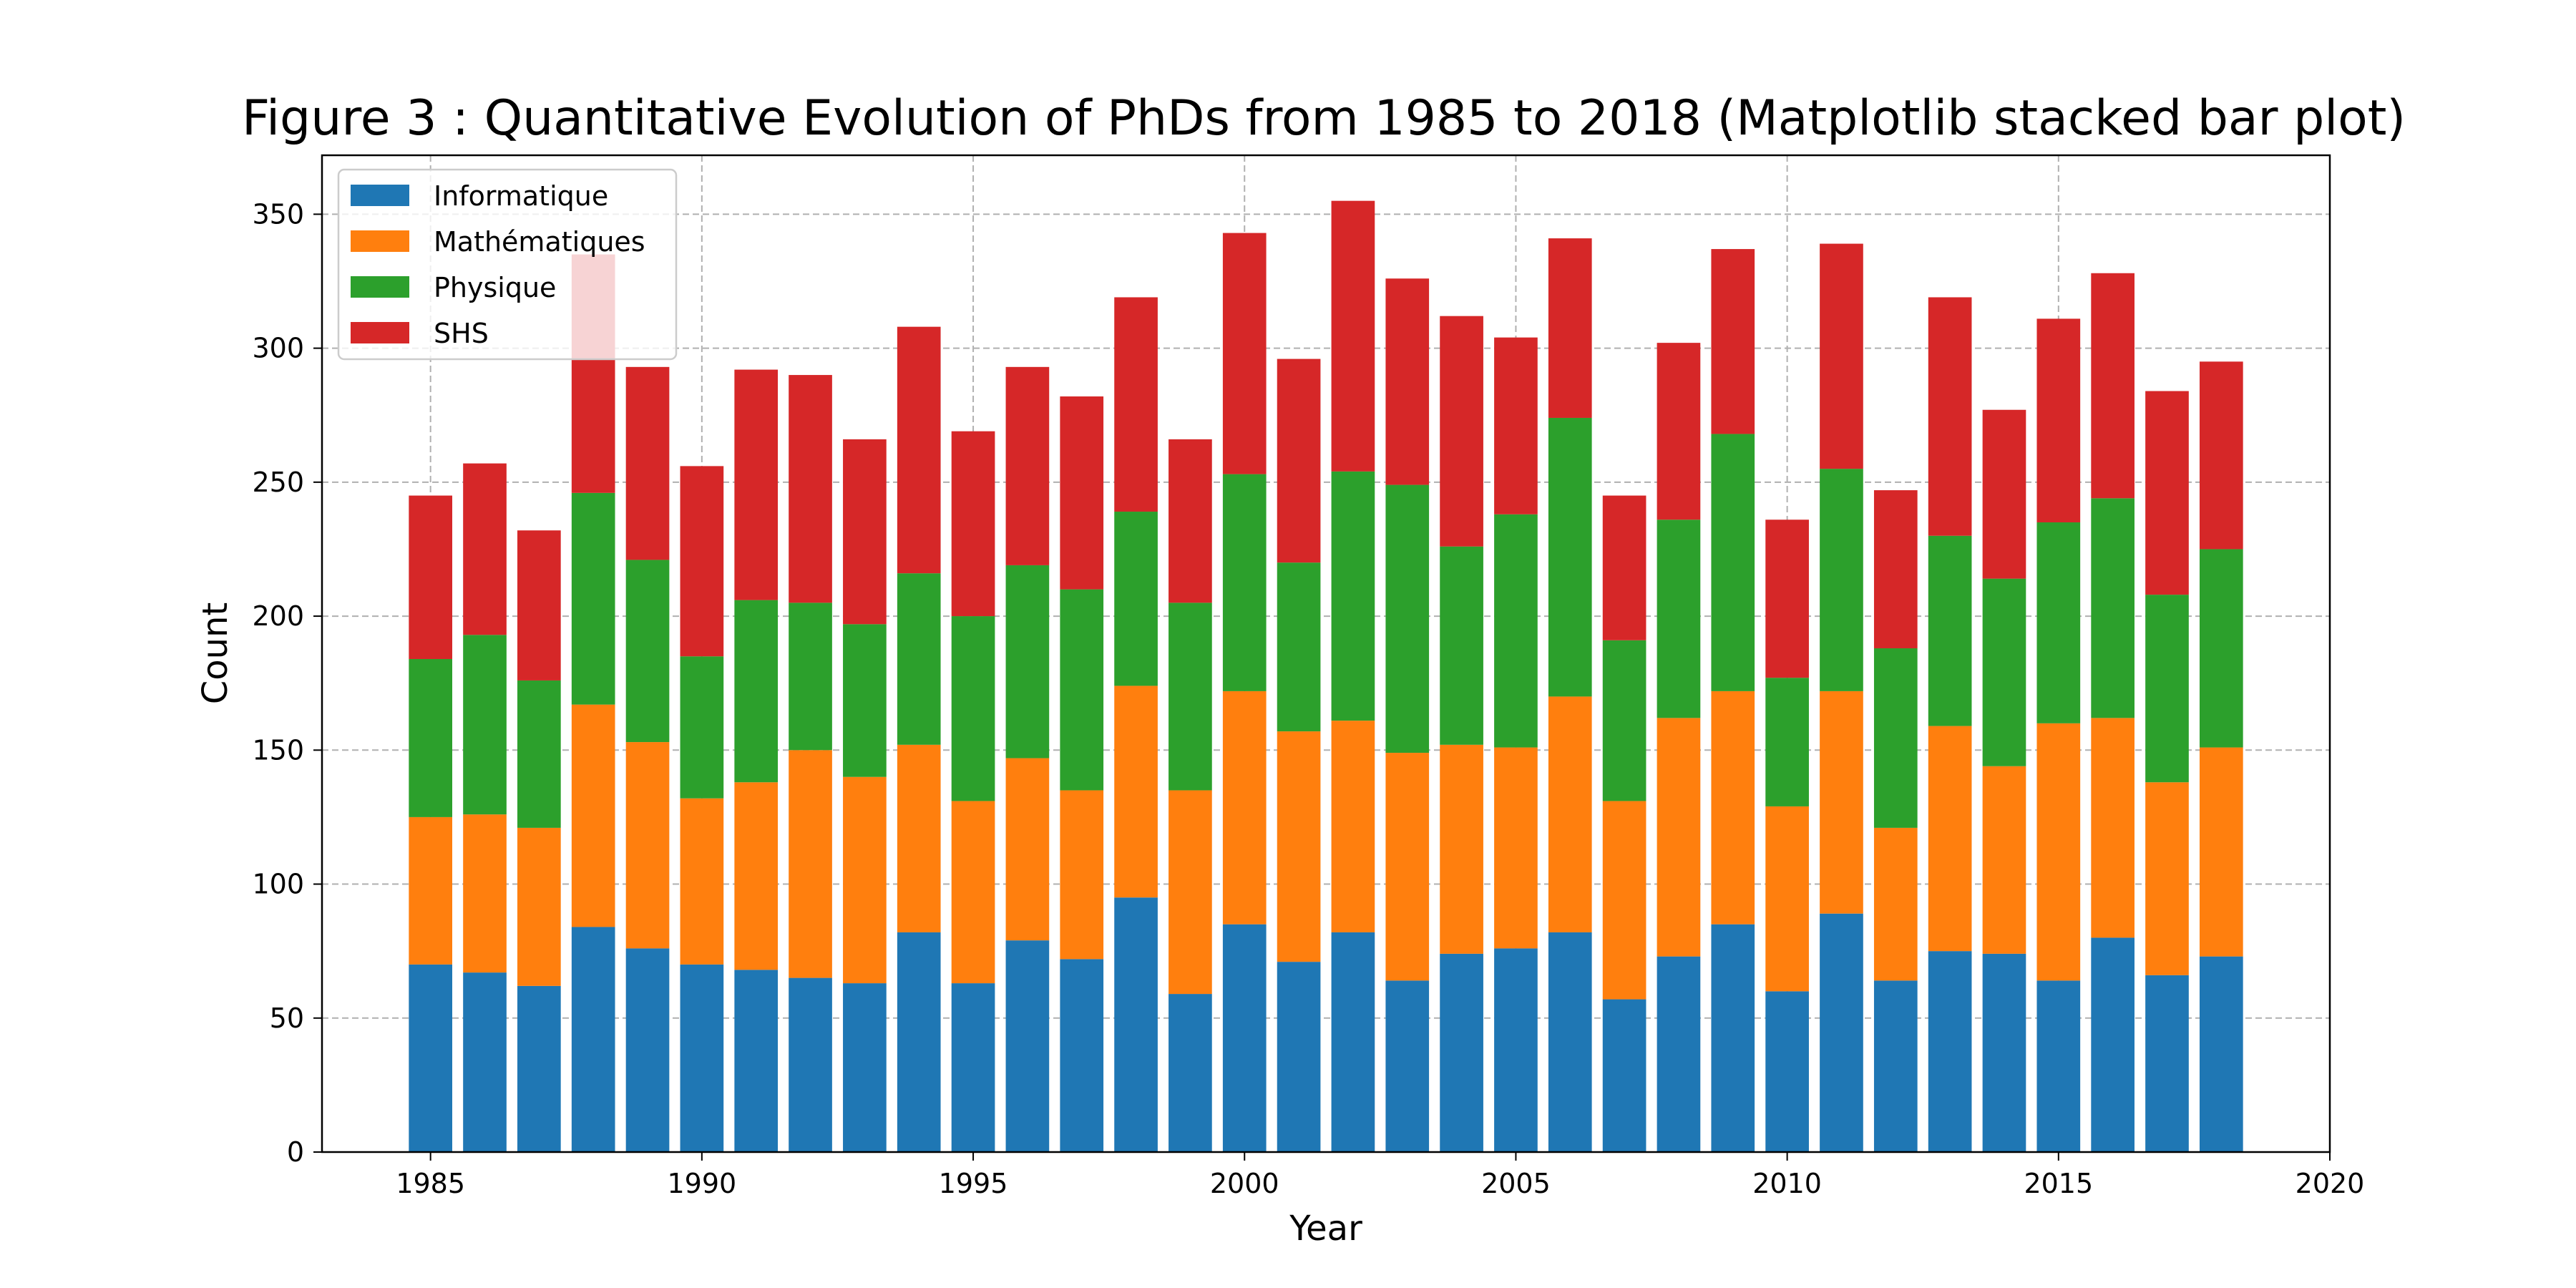 Image resolution: width=2576 pixels, height=1288 pixels. I want to click on x-tick-label: 1990, so click(702, 1183).